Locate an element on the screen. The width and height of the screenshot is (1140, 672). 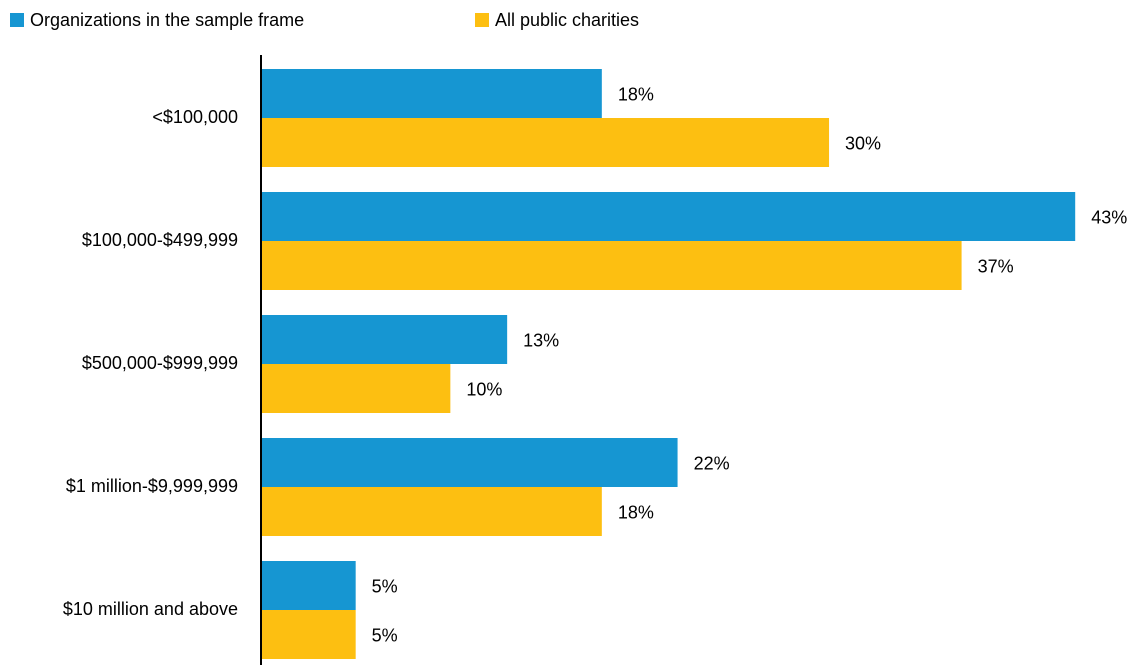
legend-label: All public charities is located at coordinates (567, 20).